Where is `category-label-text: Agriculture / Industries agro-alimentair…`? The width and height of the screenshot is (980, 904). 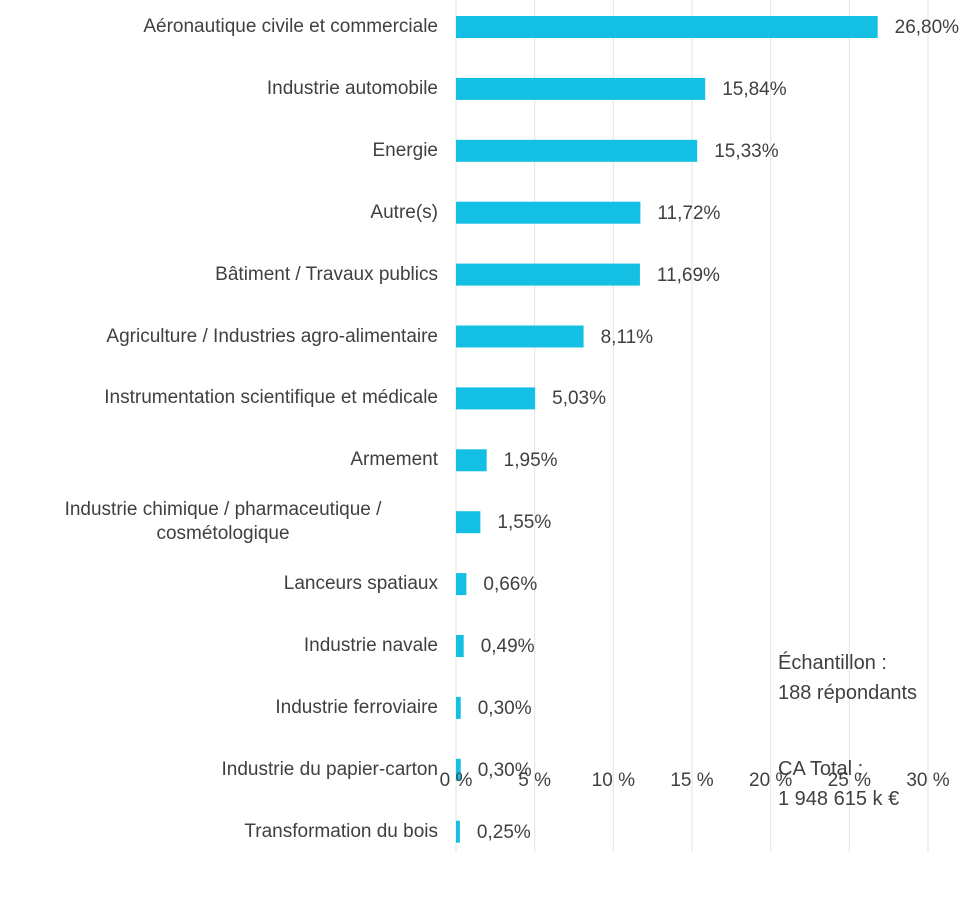
category-label-text: Agriculture / Industries agro-alimentair… is located at coordinates (272, 336).